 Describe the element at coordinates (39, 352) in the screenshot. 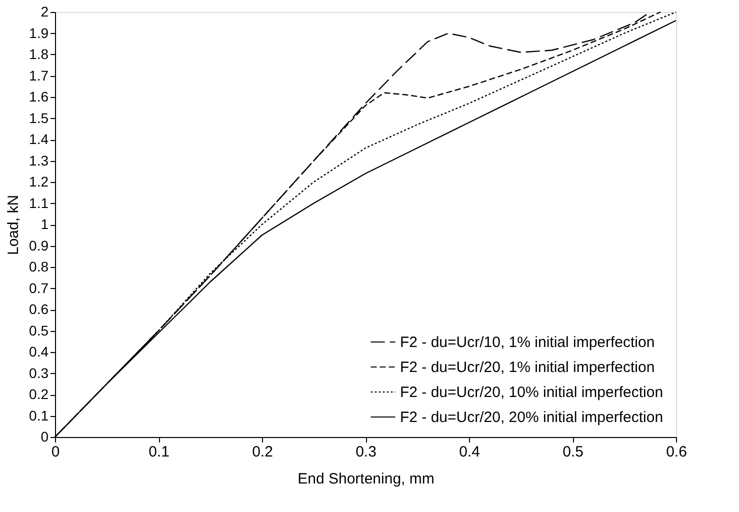

I see `y-tick-label: 0.4` at that location.